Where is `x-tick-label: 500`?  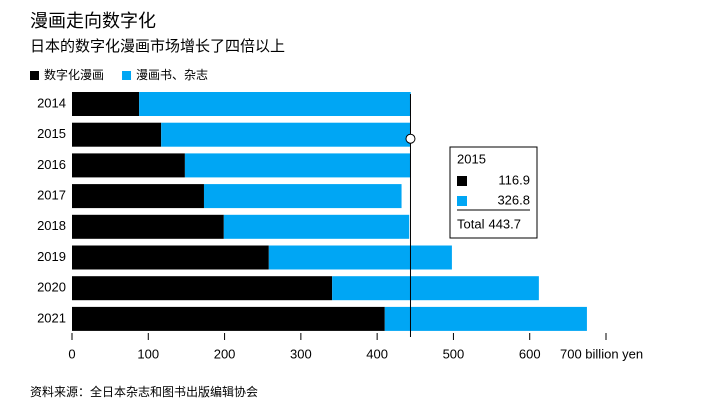 x-tick-label: 500 is located at coordinates (454, 353).